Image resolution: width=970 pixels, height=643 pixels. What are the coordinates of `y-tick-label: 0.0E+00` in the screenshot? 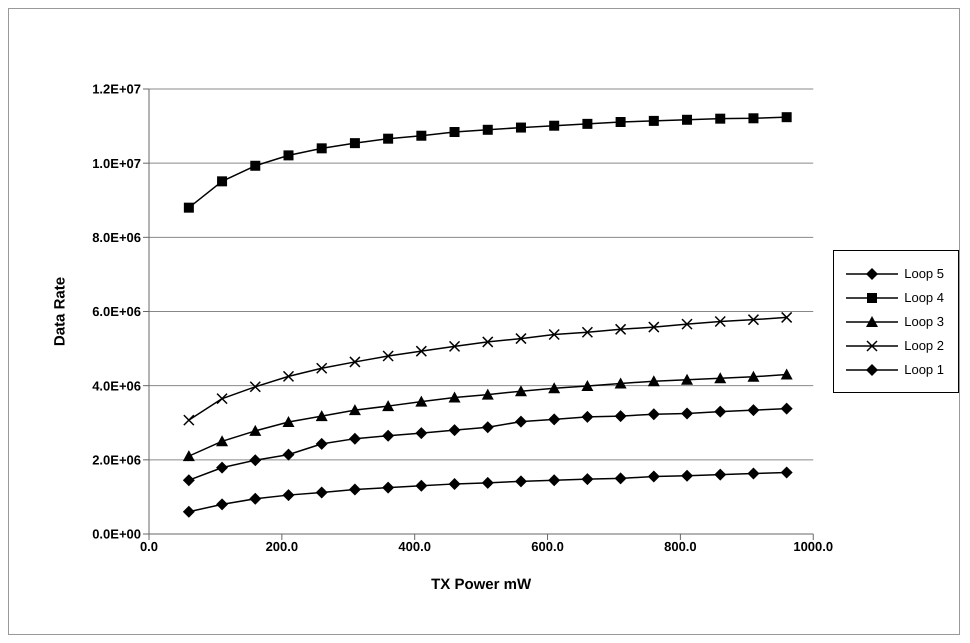 It's located at (116, 534).